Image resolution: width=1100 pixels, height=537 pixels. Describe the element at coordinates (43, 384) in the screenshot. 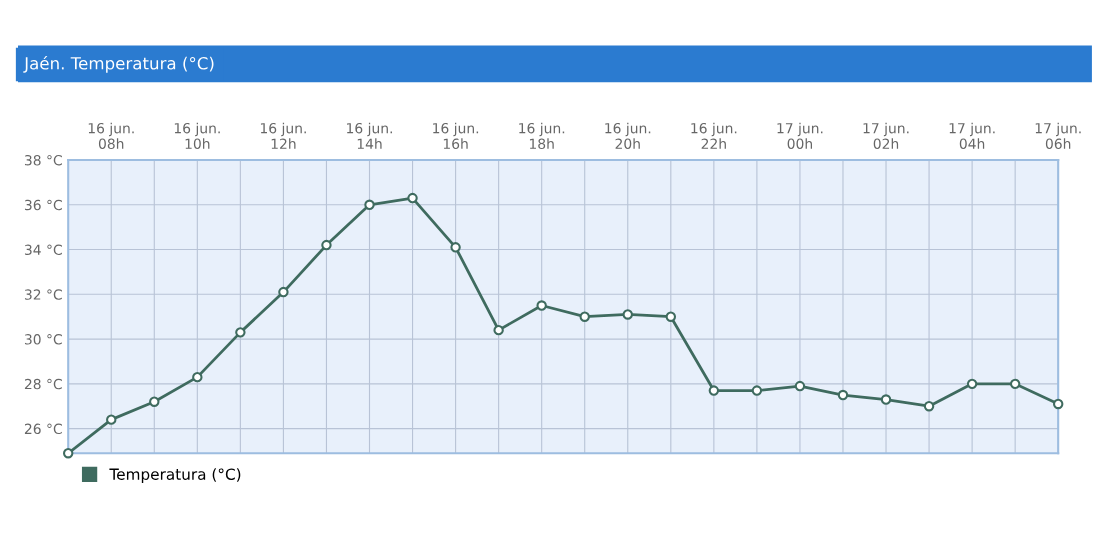

I see `y-tick-label: 28 °C` at that location.